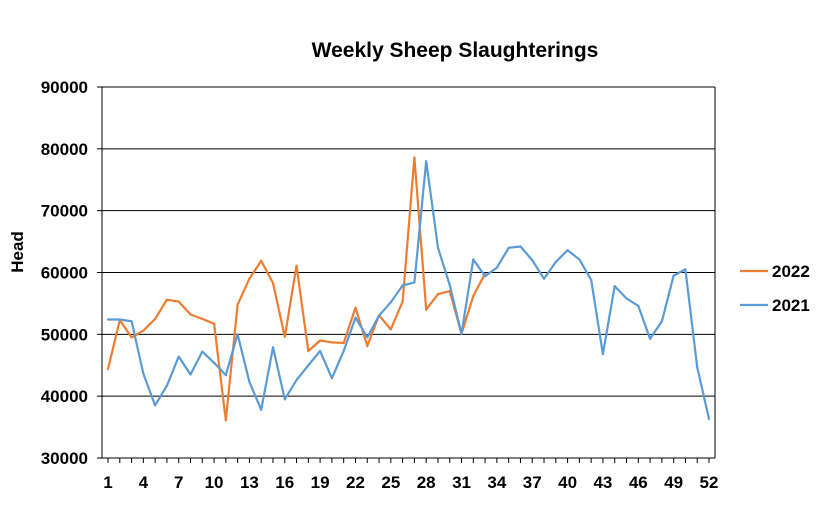  I want to click on x-tick-label: 49, so click(673, 482).